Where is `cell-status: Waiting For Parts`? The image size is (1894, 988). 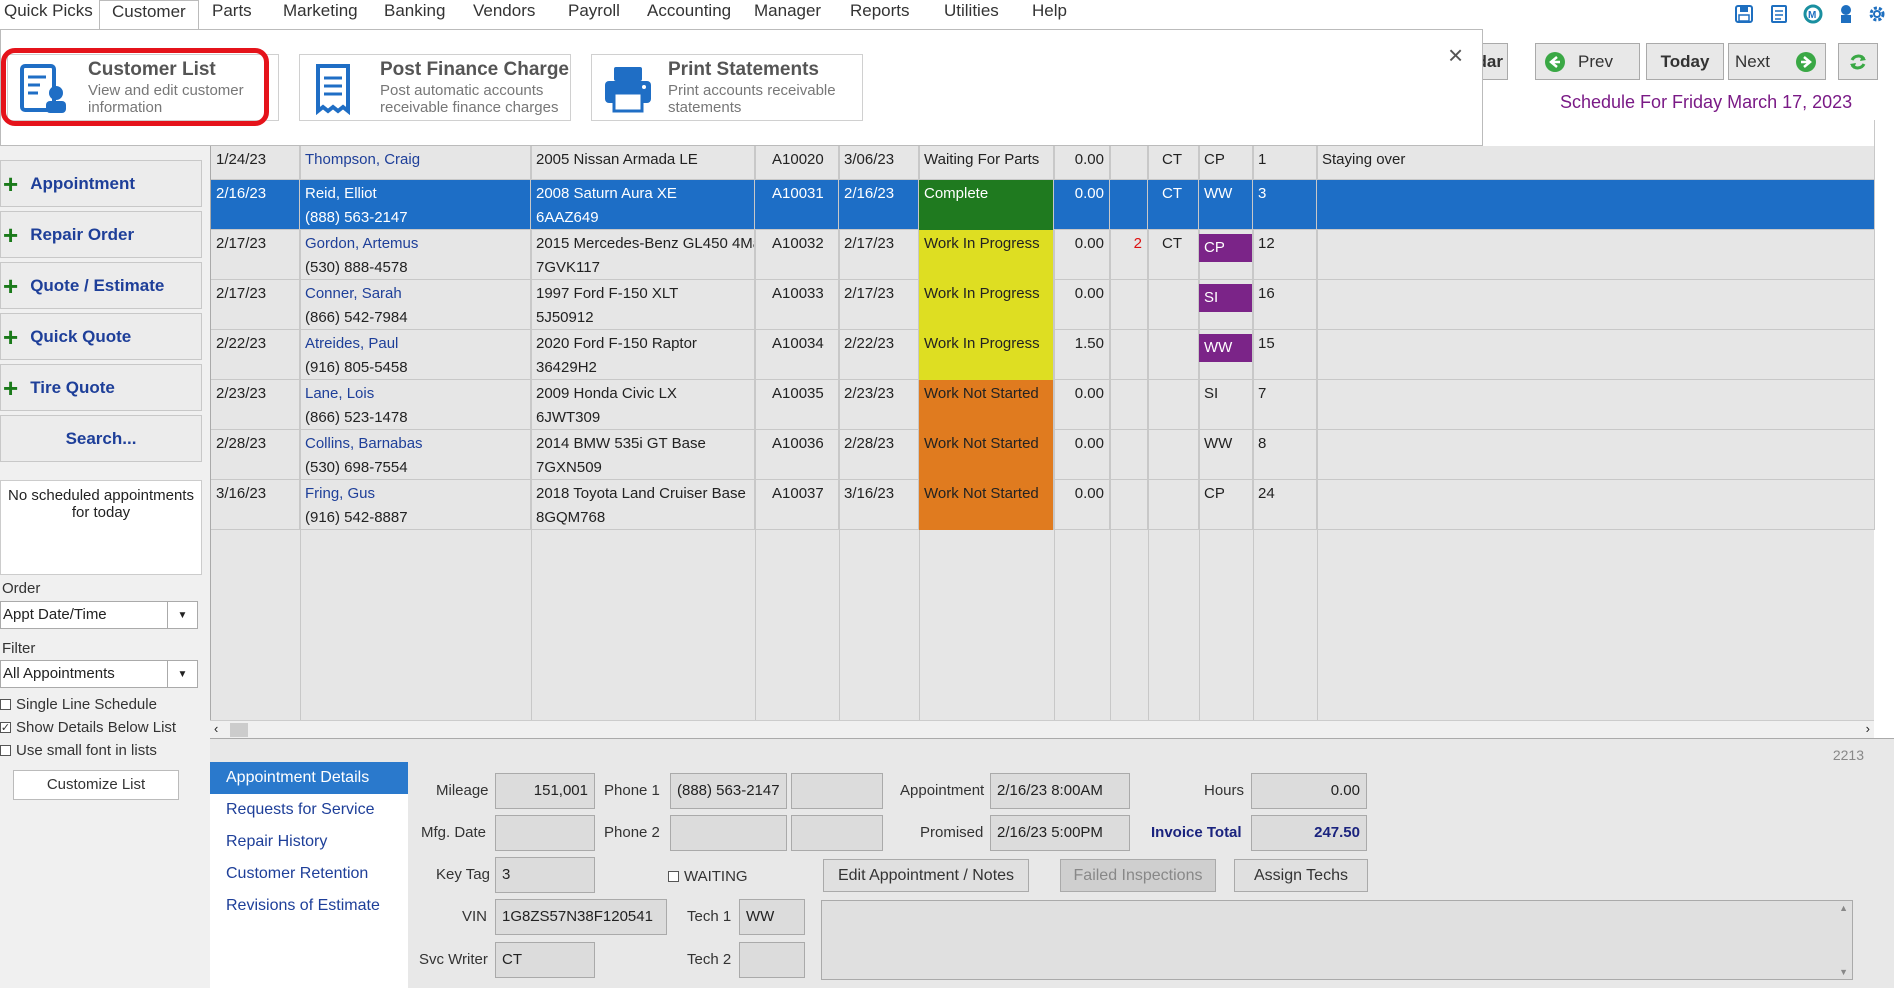 cell-status: Waiting For Parts is located at coordinates (986, 150).